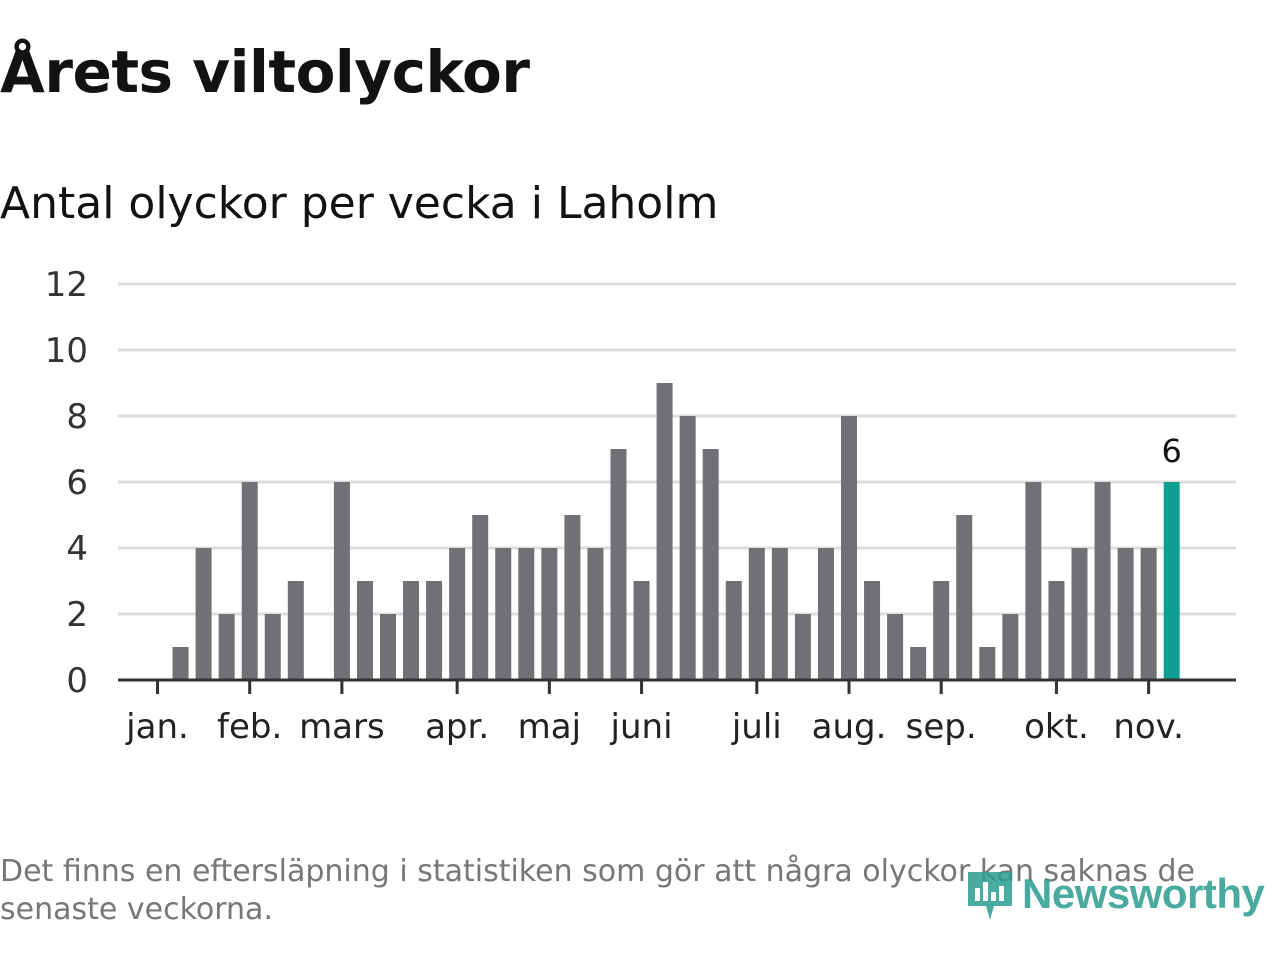  Describe the element at coordinates (249, 727) in the screenshot. I see `x-tick-label: feb.` at that location.